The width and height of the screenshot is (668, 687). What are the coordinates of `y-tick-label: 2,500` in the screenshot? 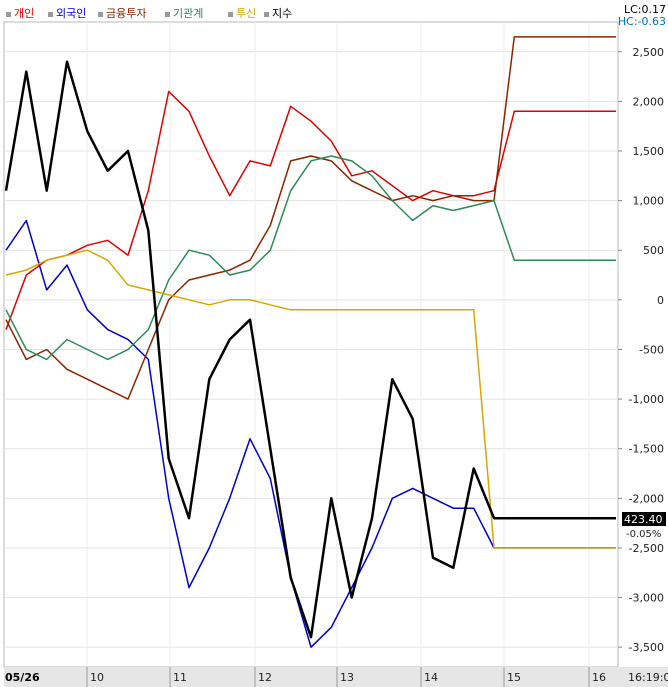 It's located at (649, 52).